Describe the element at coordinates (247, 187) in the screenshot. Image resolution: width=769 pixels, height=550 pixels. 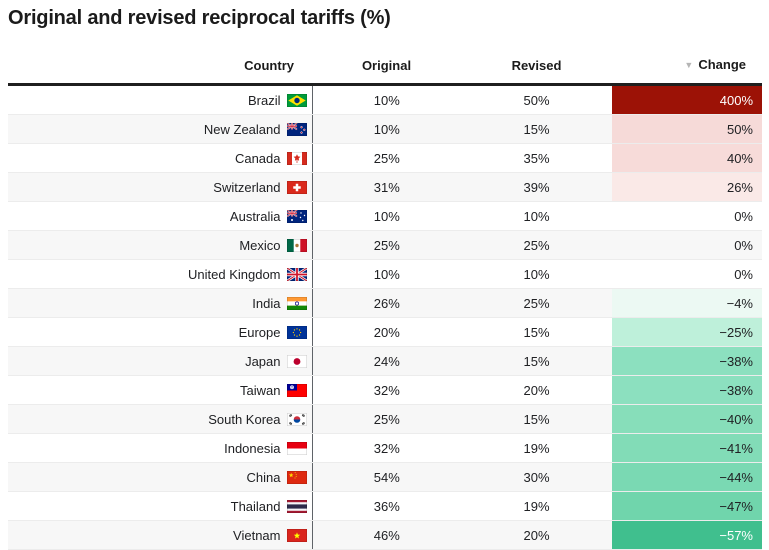
I see `country-label: Switzerland` at that location.